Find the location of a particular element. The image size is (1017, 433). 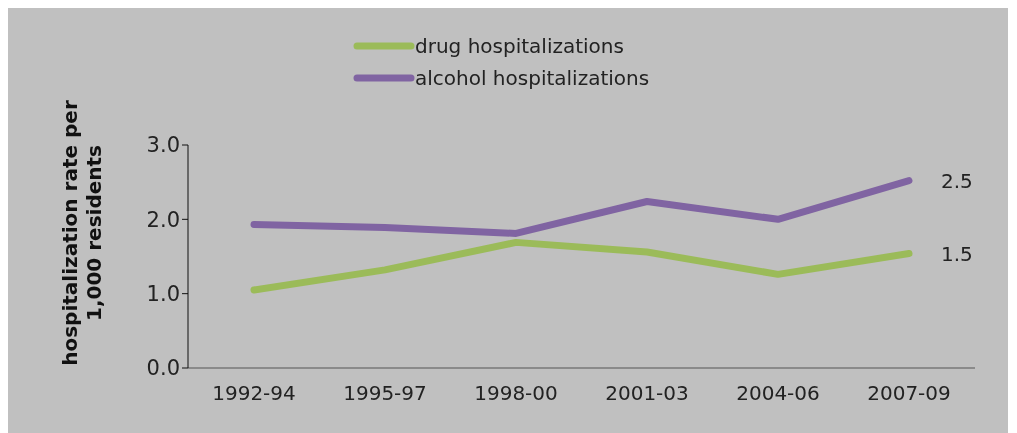

y-axis-title: hospitalization rate per 1,000 residents is located at coordinates (82, 233).